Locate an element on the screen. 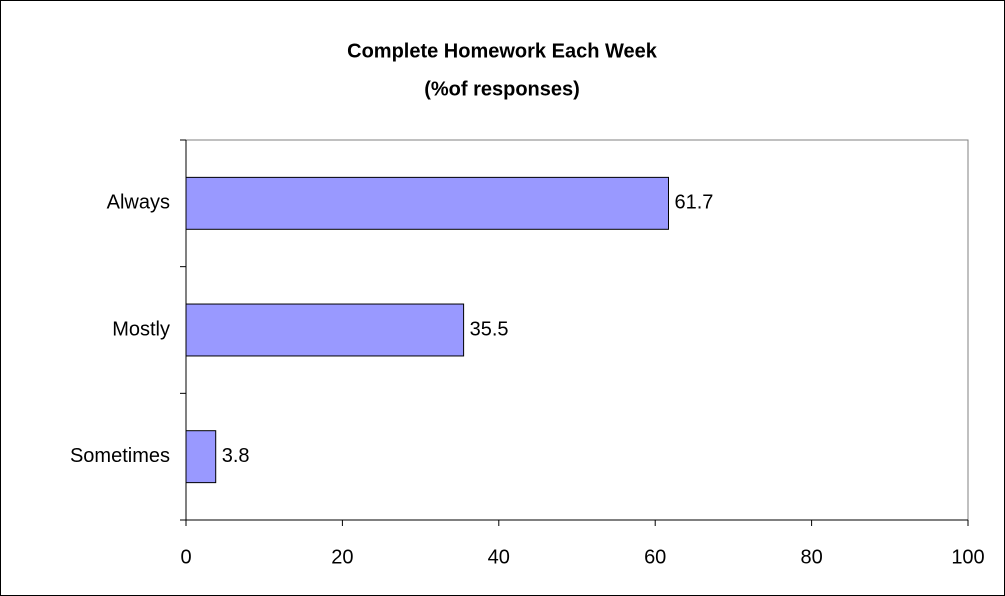 Image resolution: width=1005 pixels, height=596 pixels. chart-title: Complete Homework Each Week is located at coordinates (502, 51).